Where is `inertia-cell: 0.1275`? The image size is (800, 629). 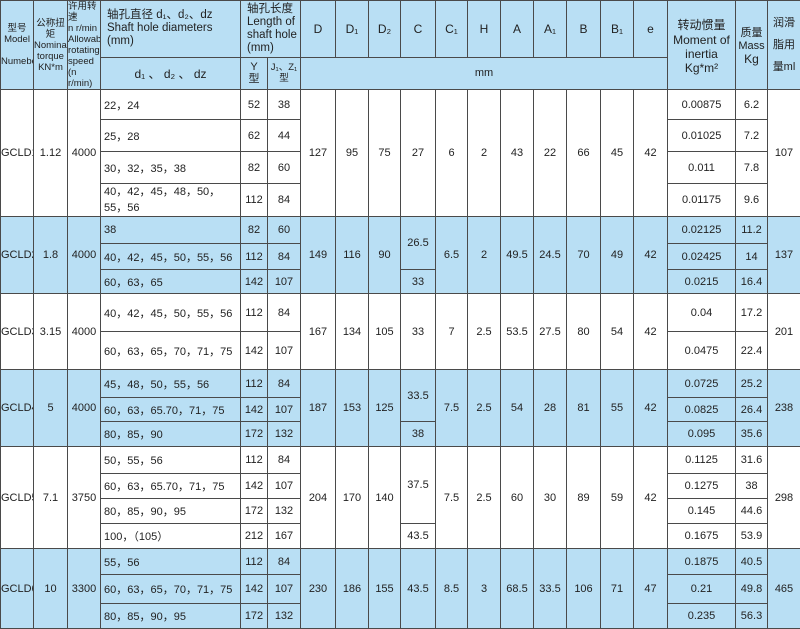
inertia-cell: 0.1275 is located at coordinates (702, 486).